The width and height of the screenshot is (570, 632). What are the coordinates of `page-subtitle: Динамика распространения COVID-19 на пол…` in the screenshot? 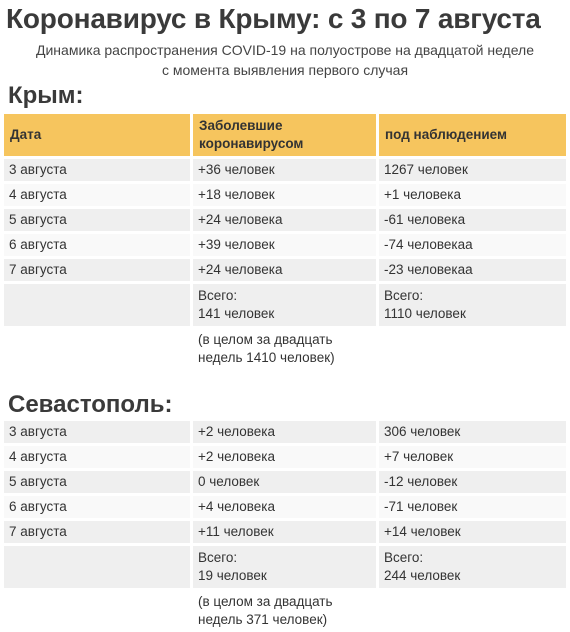 It's located at (285, 60).